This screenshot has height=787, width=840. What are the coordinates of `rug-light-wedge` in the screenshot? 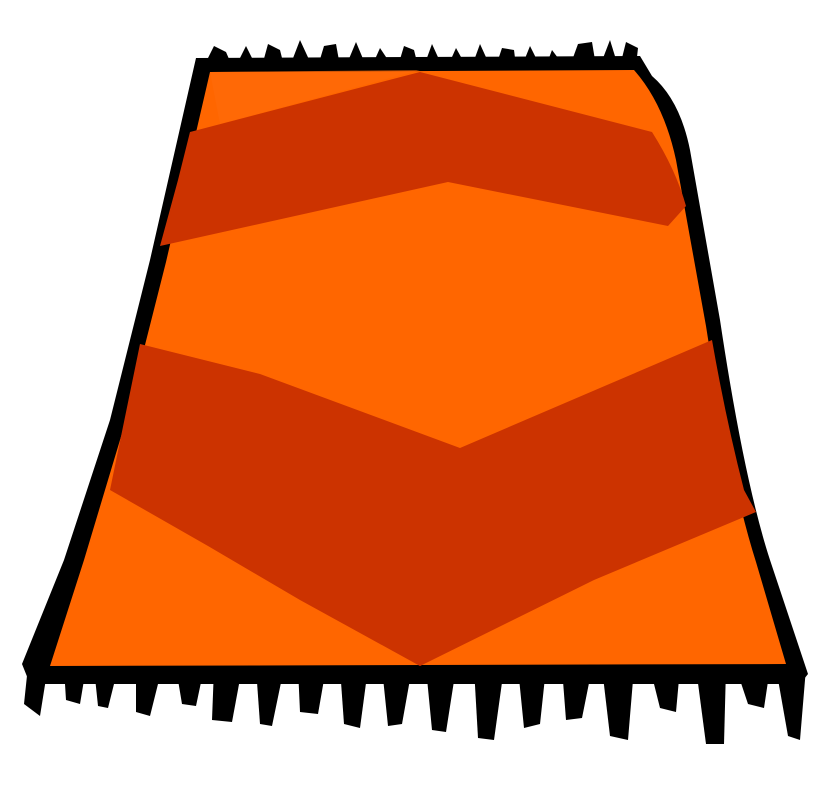 It's located at (315, 97).